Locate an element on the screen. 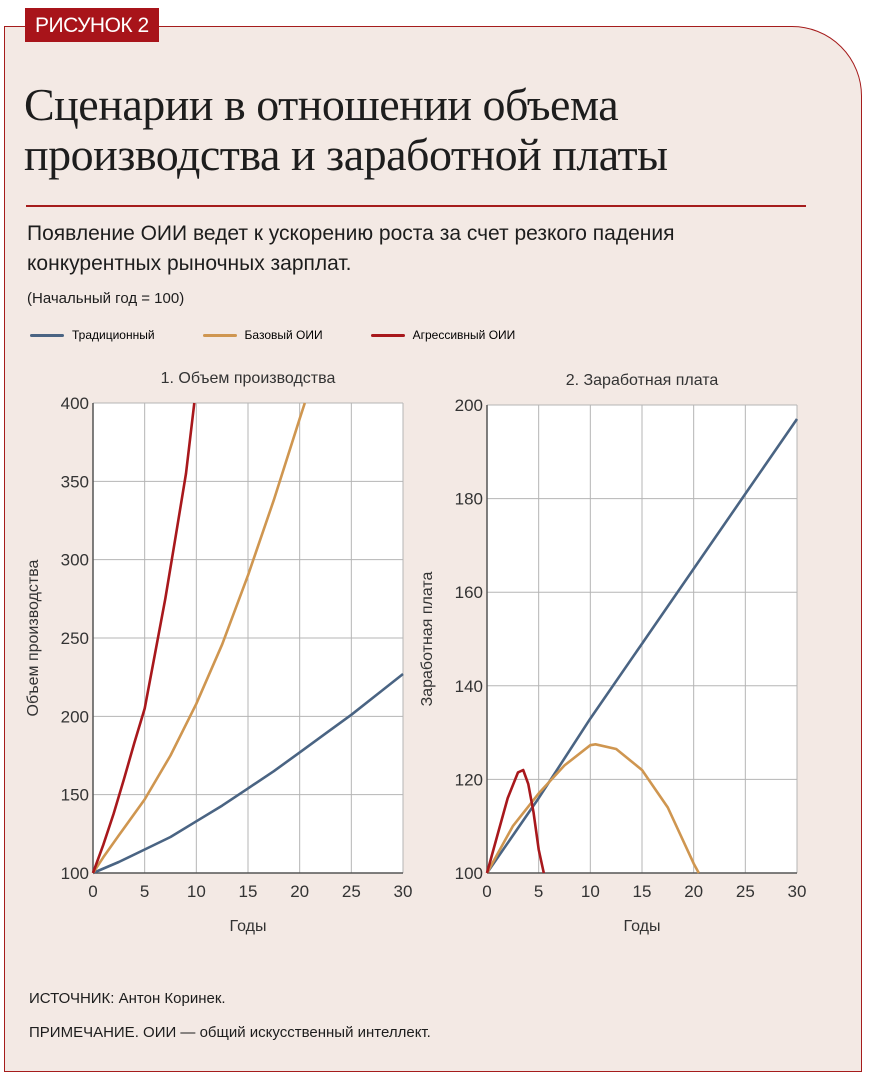 This screenshot has width=869, height=1076. y-tick-label: 140 is located at coordinates (469, 686).